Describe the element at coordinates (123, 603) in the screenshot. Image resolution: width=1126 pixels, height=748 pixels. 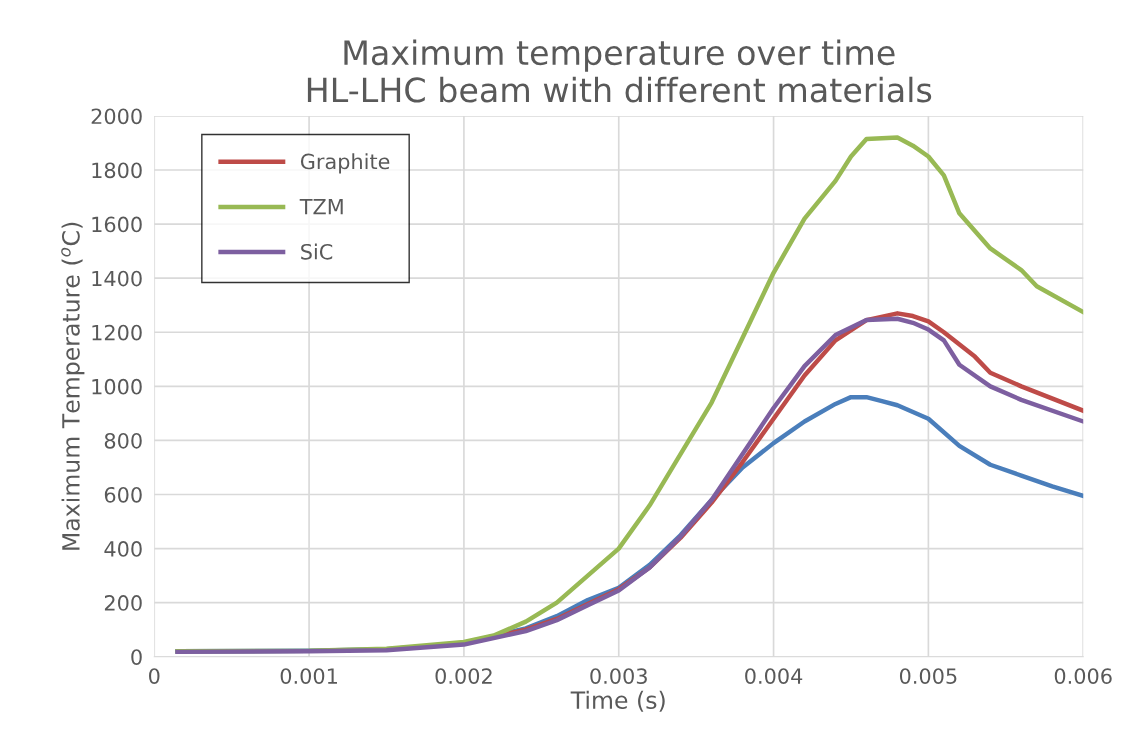
I see `y-tick-label: 200` at that location.